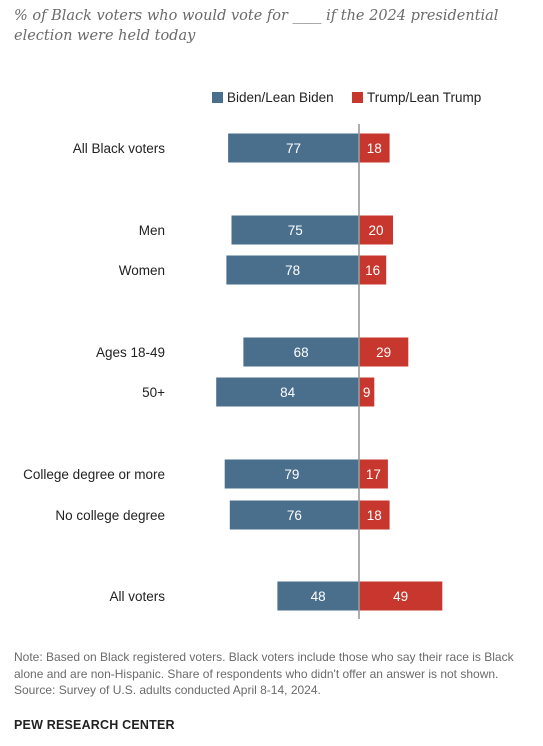 This screenshot has height=746, width=543. I want to click on category-label: Women, so click(142, 270).